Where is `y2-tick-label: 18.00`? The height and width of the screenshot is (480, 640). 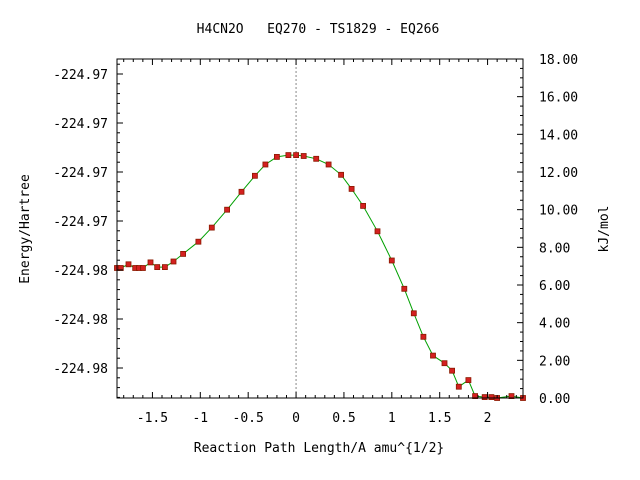 y2-tick-label: 18.00 is located at coordinates (558, 60).